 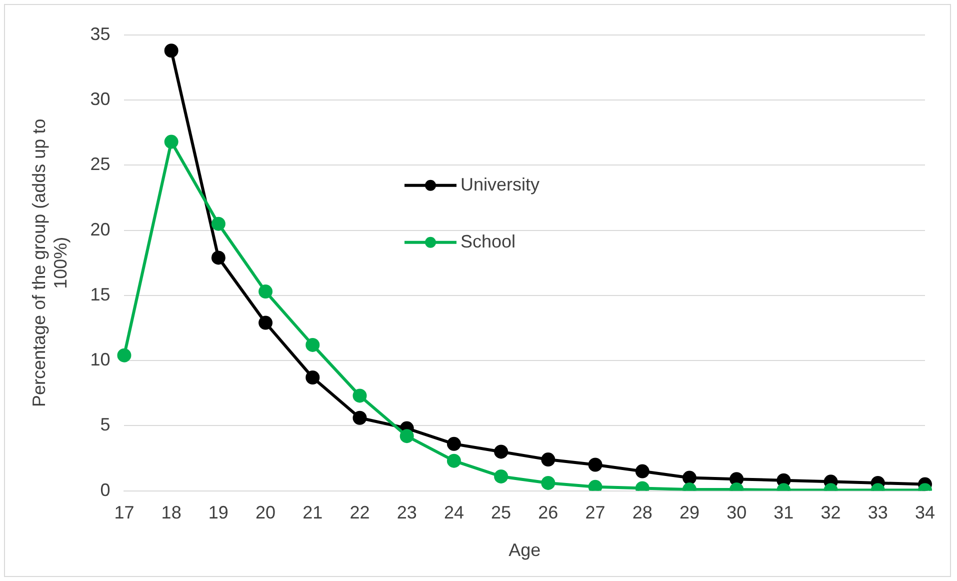 I want to click on x-tick-label: 21, so click(x=312, y=512).